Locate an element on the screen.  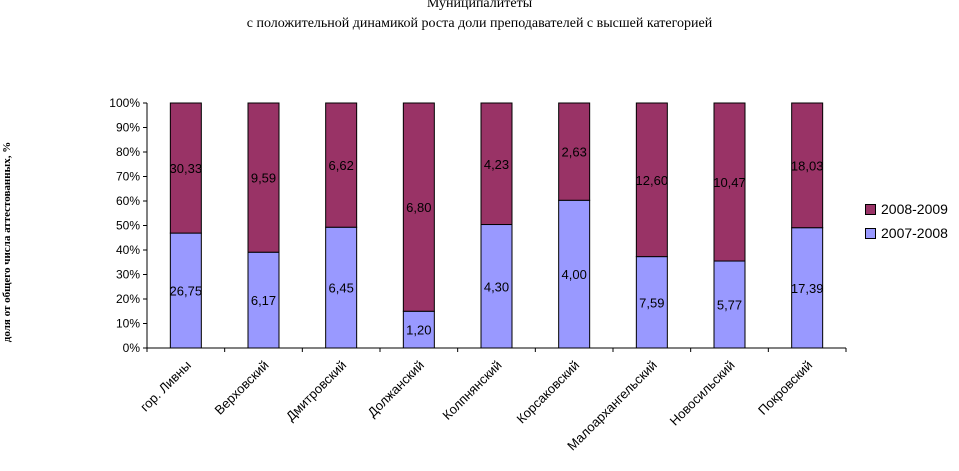
data-label-2007-2008: 4,00 is located at coordinates (574, 274).